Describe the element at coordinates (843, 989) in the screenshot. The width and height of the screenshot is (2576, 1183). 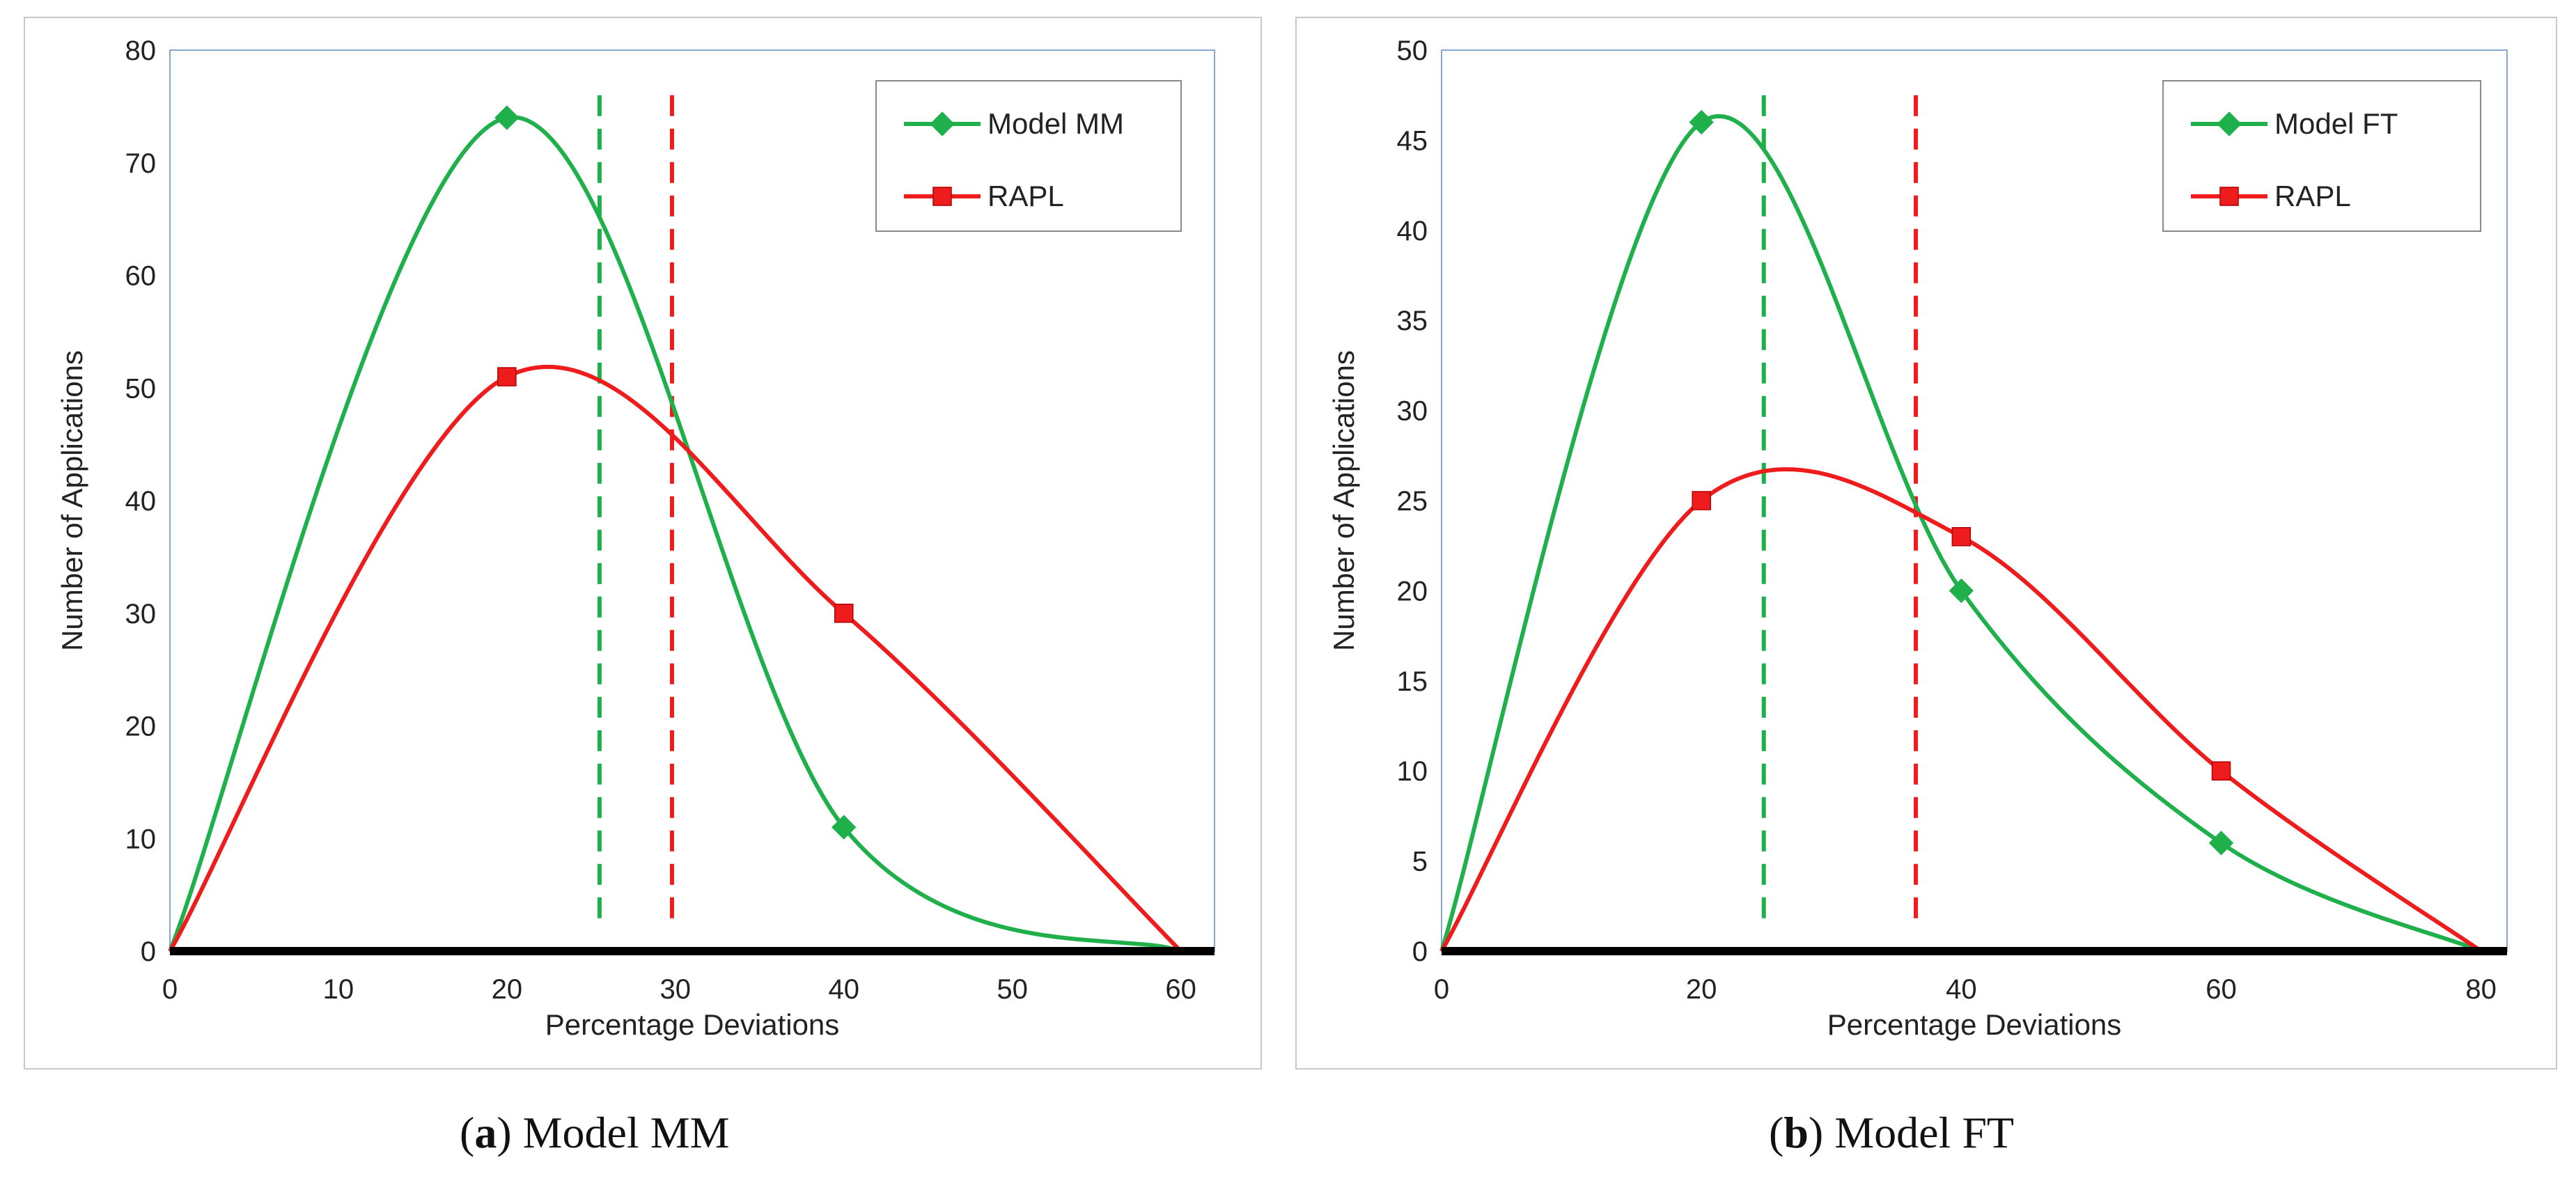
I see `x-tick-label-a-4: 40` at that location.